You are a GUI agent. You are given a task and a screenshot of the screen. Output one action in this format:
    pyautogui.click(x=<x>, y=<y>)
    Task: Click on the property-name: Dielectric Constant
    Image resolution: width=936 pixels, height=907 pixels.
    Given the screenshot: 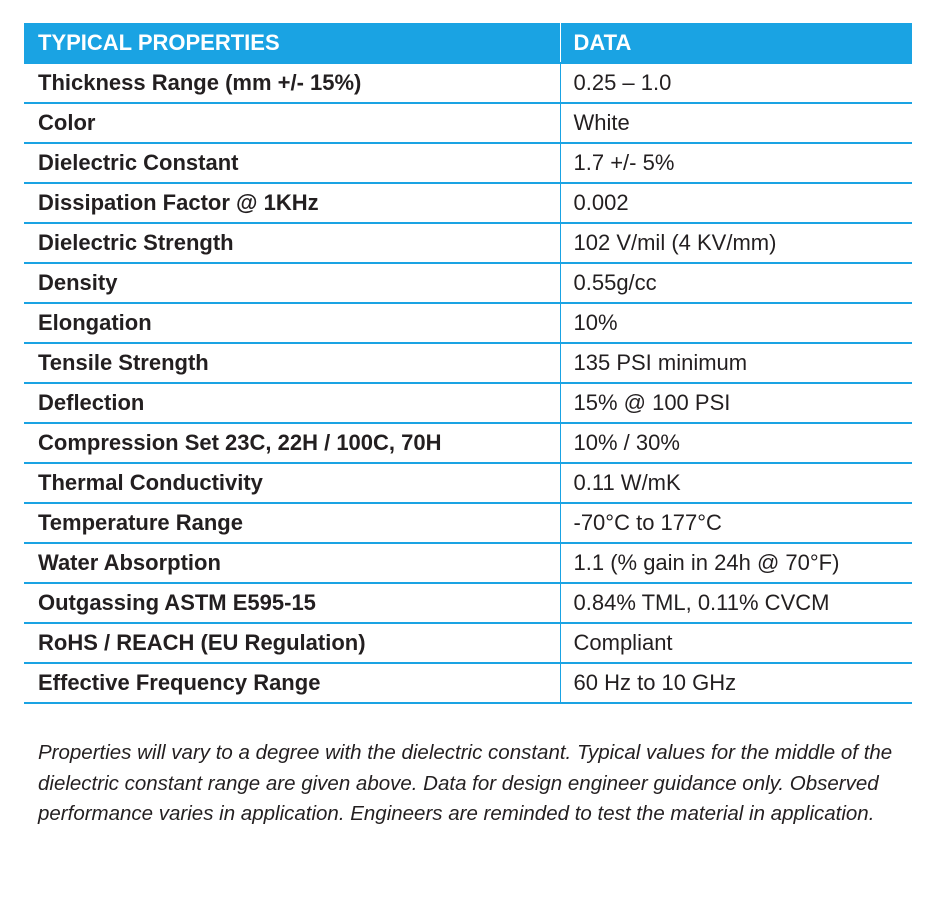 What is the action you would take?
    pyautogui.click(x=292, y=163)
    